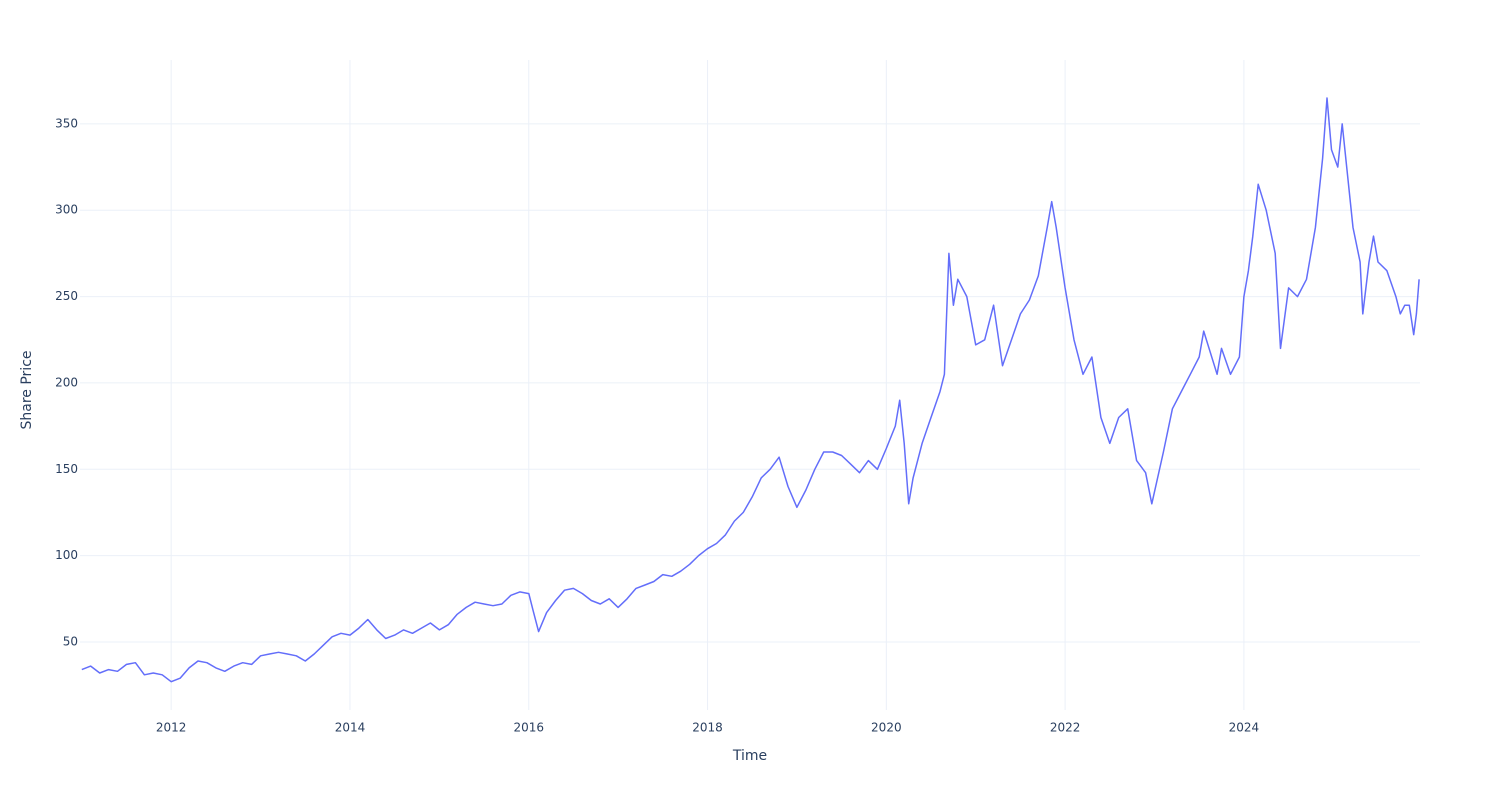  Describe the element at coordinates (66, 296) in the screenshot. I see `y-tick-label: 250` at that location.